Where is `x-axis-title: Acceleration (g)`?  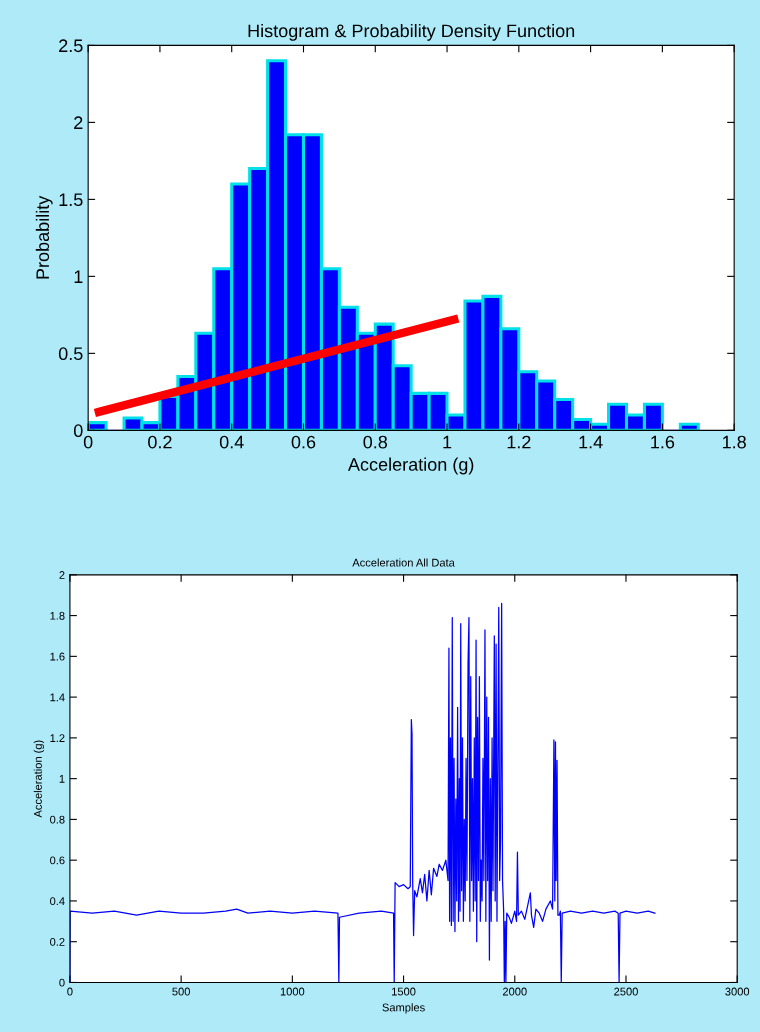
x-axis-title: Acceleration (g) is located at coordinates (410, 466).